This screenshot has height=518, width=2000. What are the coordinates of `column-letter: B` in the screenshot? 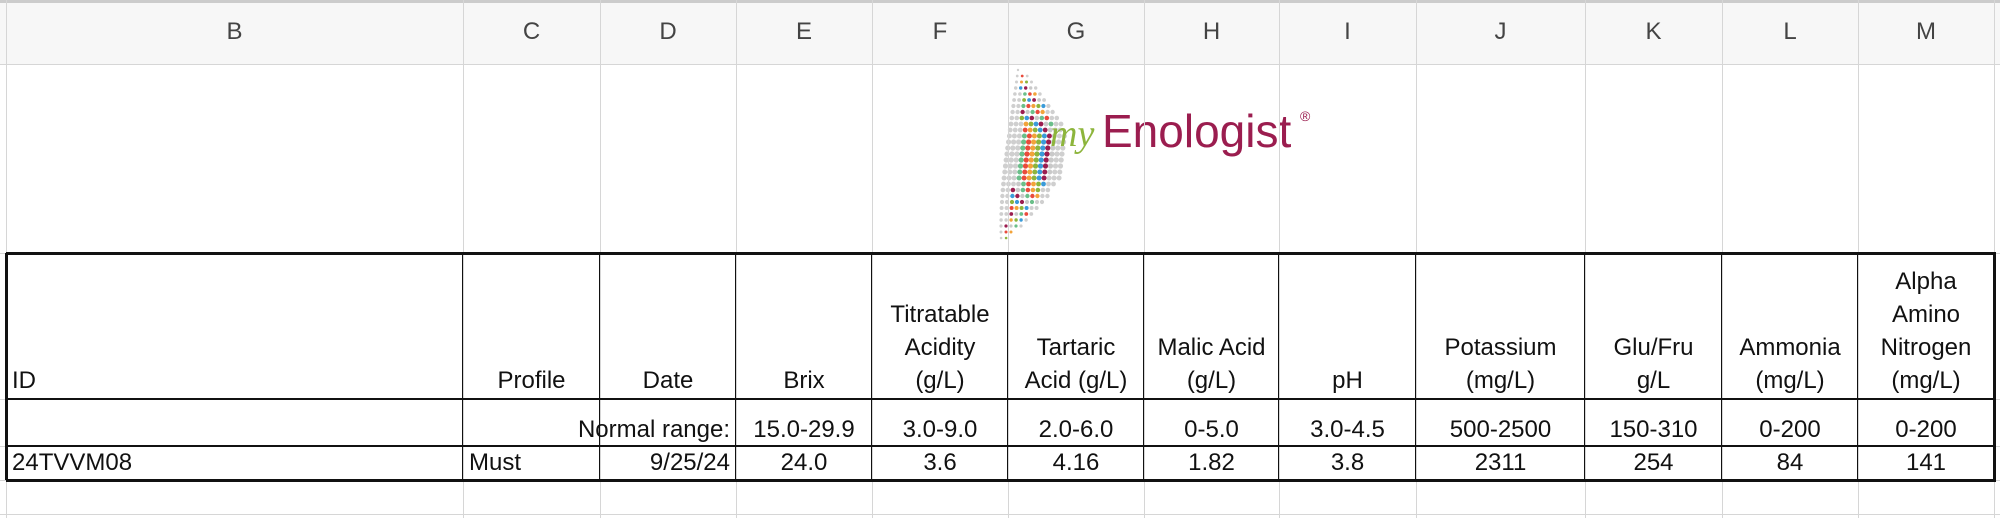 It's located at (234, 31).